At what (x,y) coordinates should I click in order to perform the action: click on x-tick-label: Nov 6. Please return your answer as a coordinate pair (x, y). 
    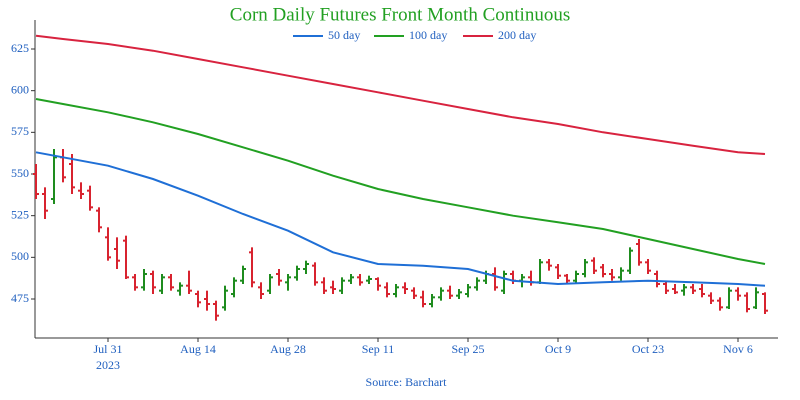
    Looking at the image, I should click on (738, 349).